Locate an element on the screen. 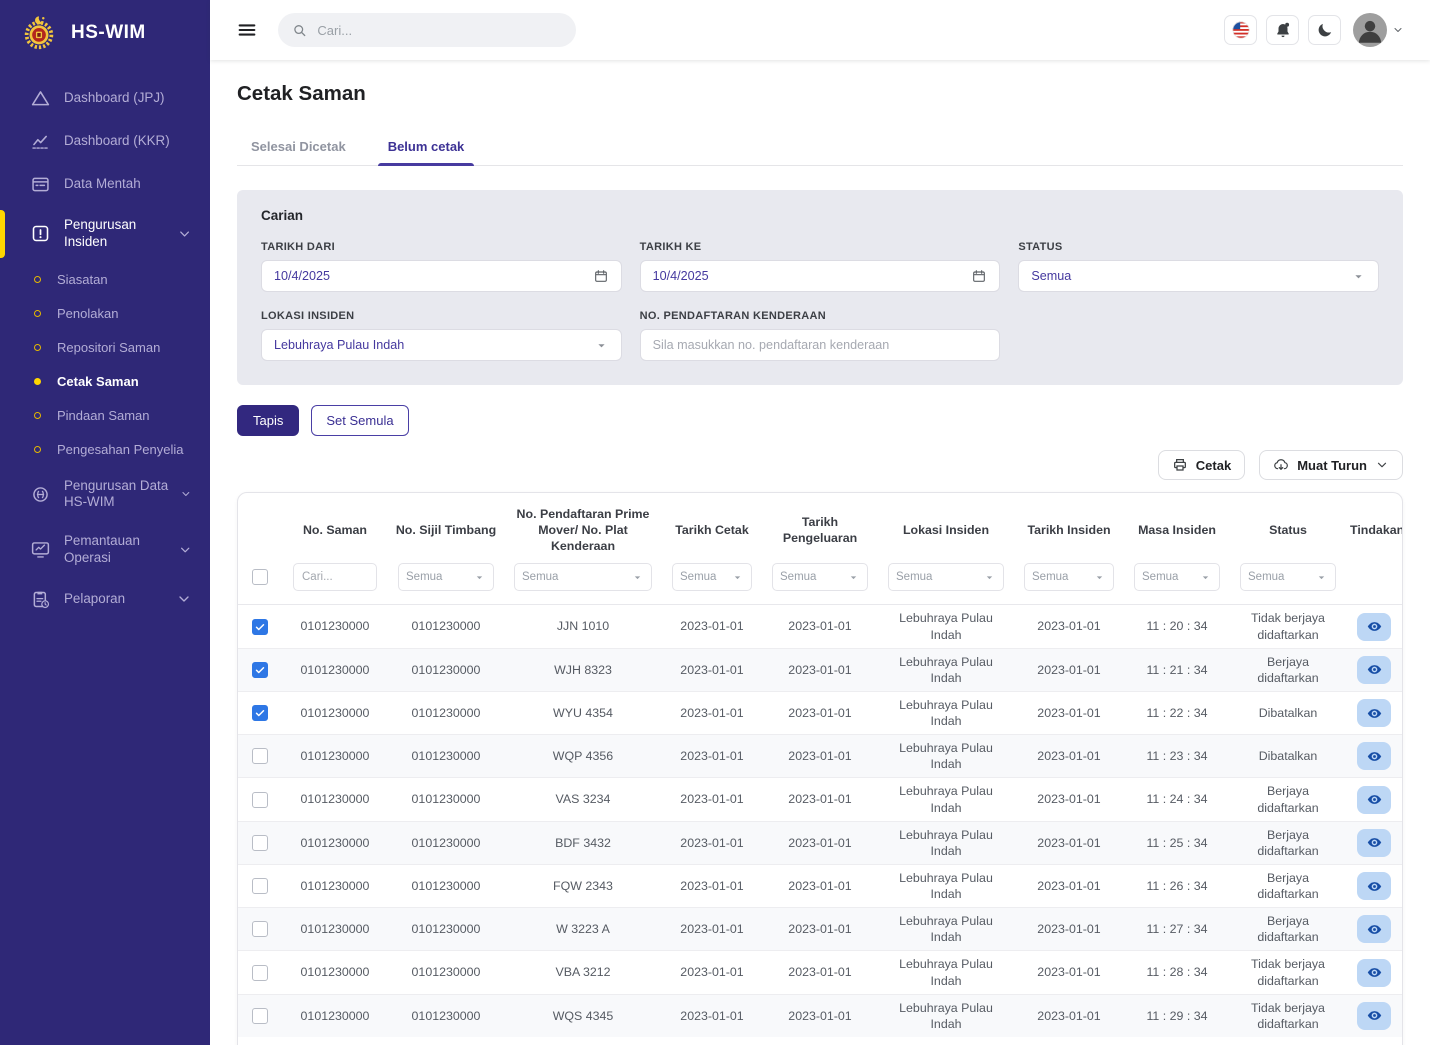 The height and width of the screenshot is (1045, 1430). search-input is located at coordinates (439, 30).